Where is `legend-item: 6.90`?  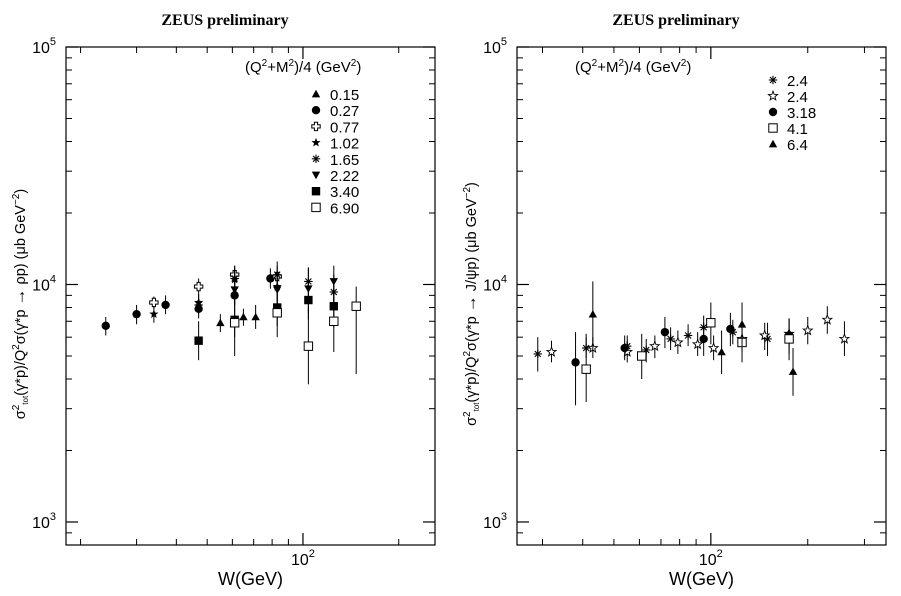
legend-item: 6.90 is located at coordinates (335, 208).